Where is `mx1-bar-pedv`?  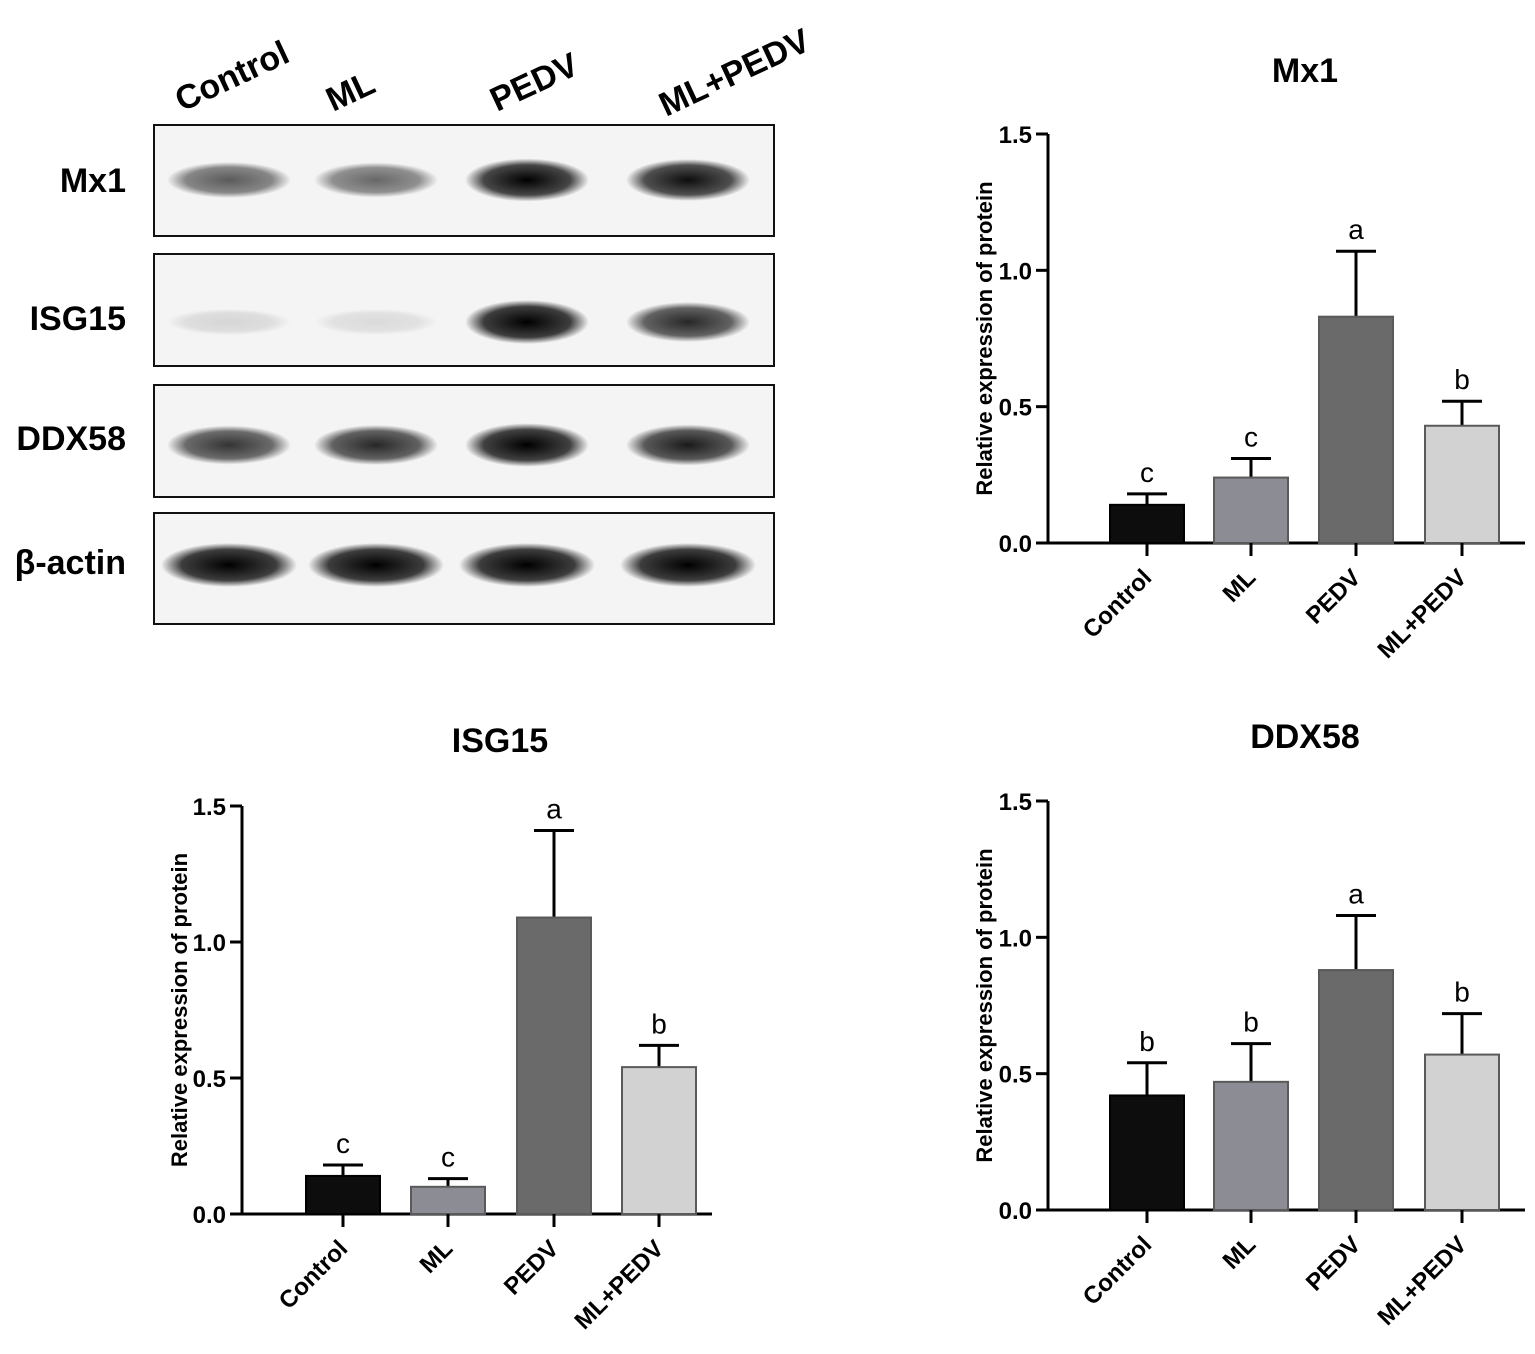
mx1-bar-pedv is located at coordinates (1356, 430).